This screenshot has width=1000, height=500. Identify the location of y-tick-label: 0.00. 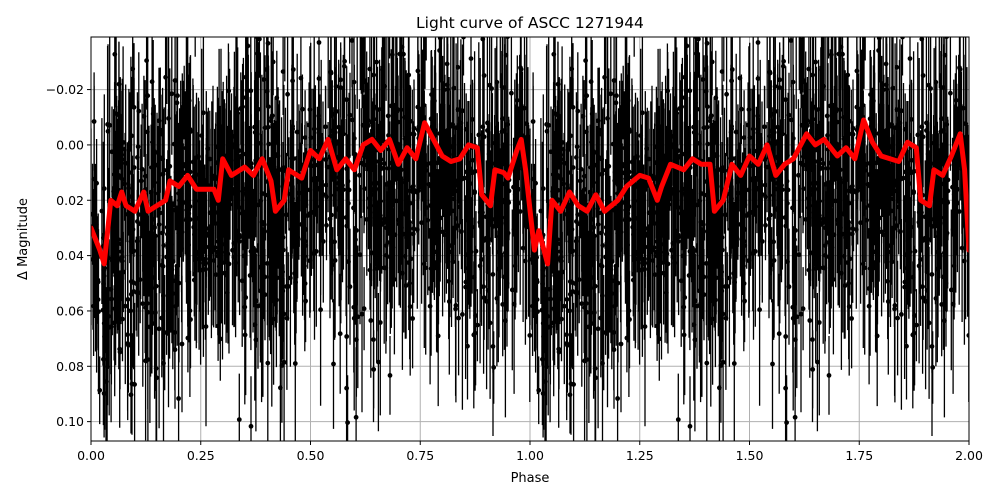
(70, 144).